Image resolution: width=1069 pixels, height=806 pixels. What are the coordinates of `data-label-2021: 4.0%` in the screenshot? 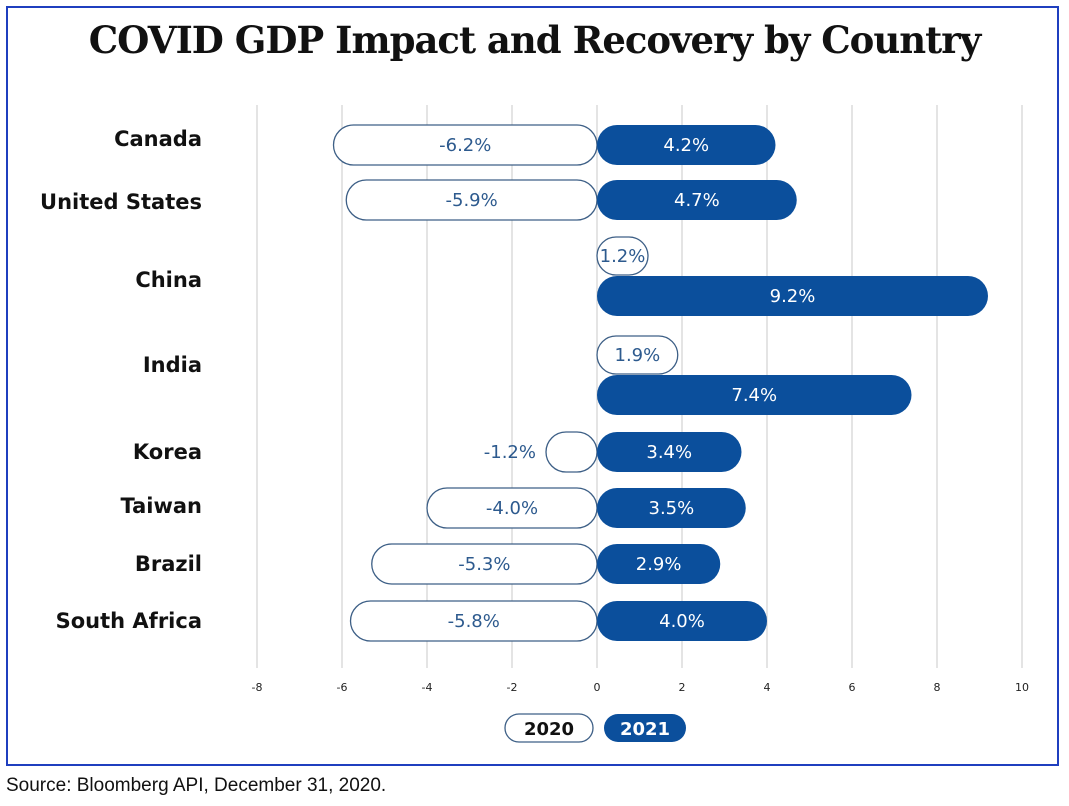 It's located at (682, 621).